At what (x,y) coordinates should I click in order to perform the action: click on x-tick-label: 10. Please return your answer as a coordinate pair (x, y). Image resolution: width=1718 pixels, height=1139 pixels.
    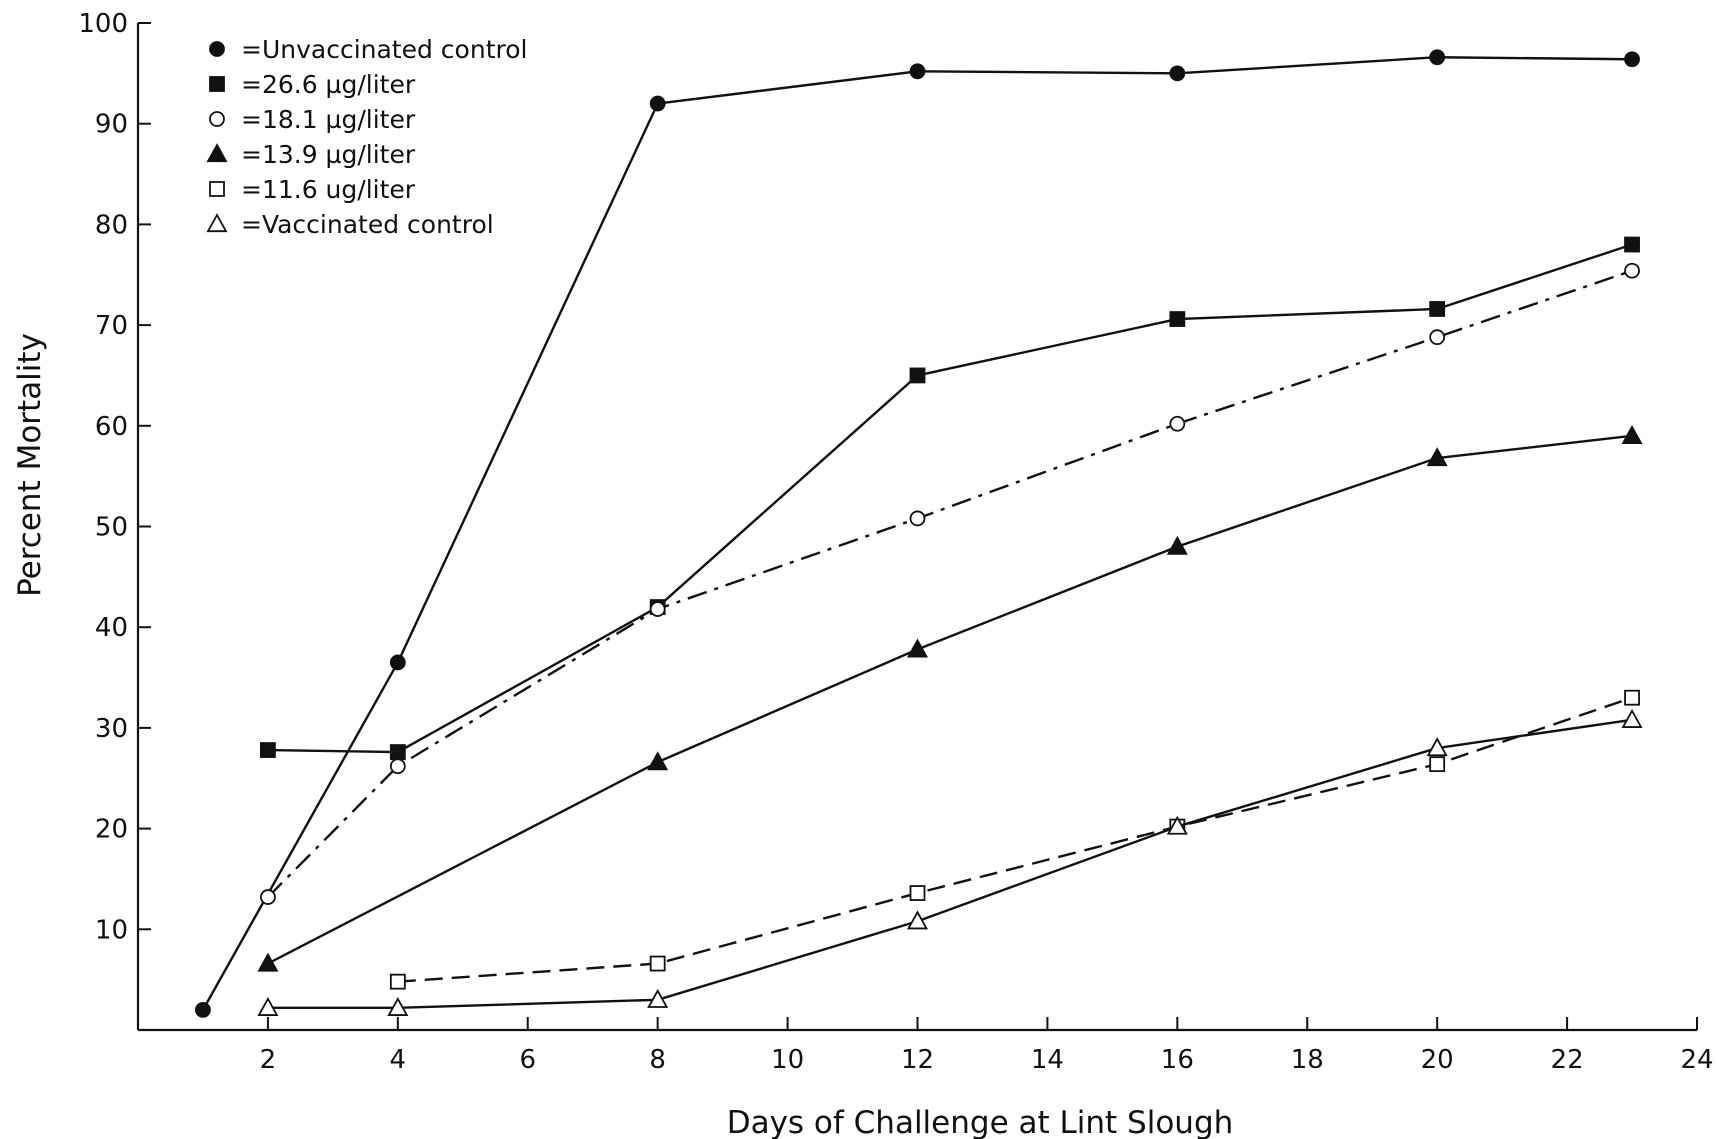
    Looking at the image, I should click on (787, 1060).